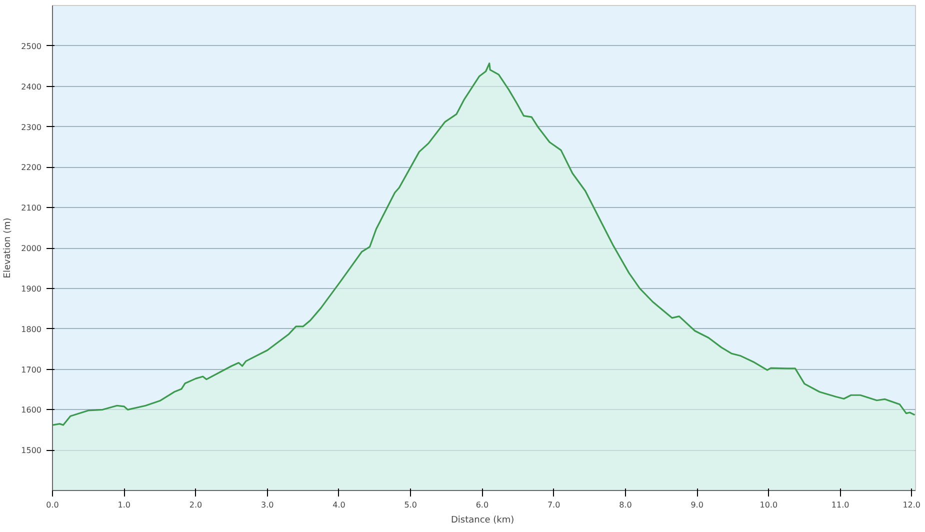  I want to click on x-tick-label: 8.0, so click(625, 505).